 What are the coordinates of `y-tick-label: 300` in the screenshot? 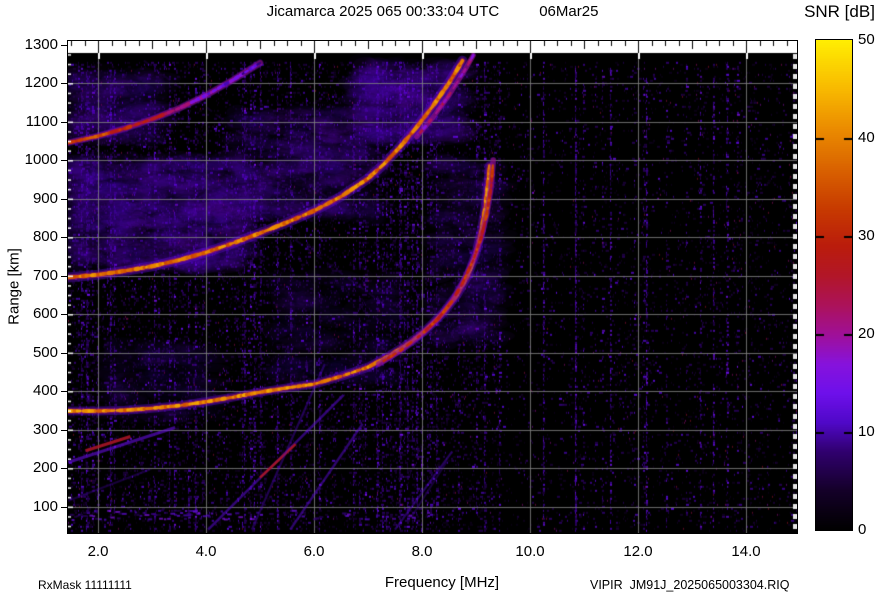 It's located at (45, 429).